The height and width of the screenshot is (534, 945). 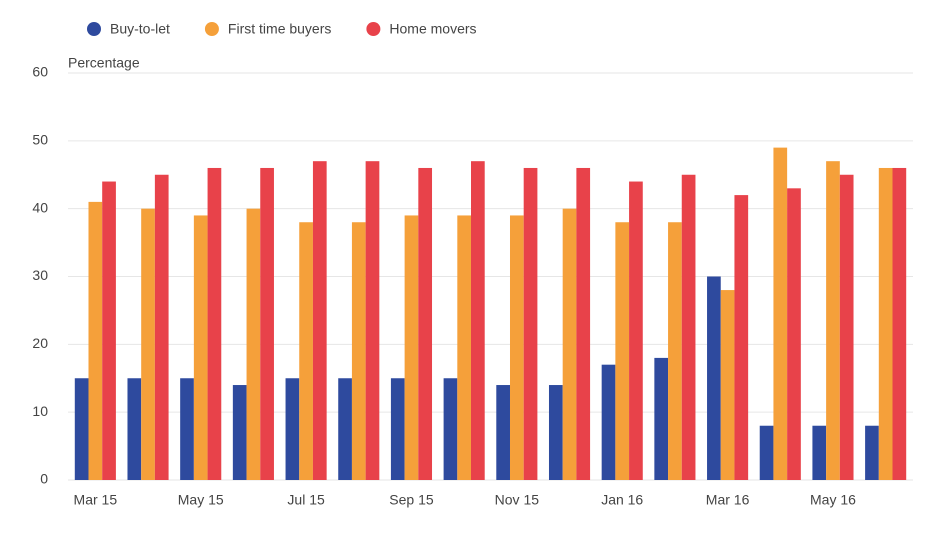 I want to click on y-tick-label: 30, so click(x=40, y=275).